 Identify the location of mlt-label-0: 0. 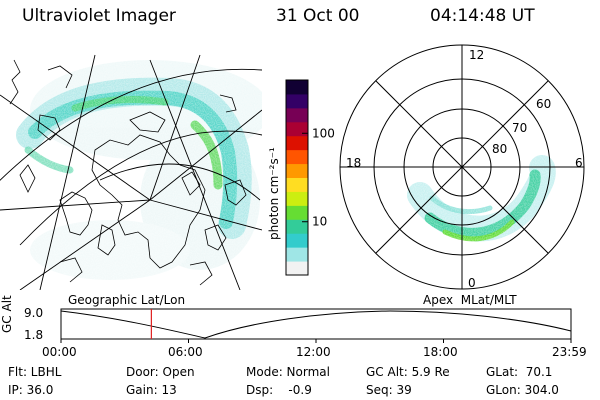
(472, 283).